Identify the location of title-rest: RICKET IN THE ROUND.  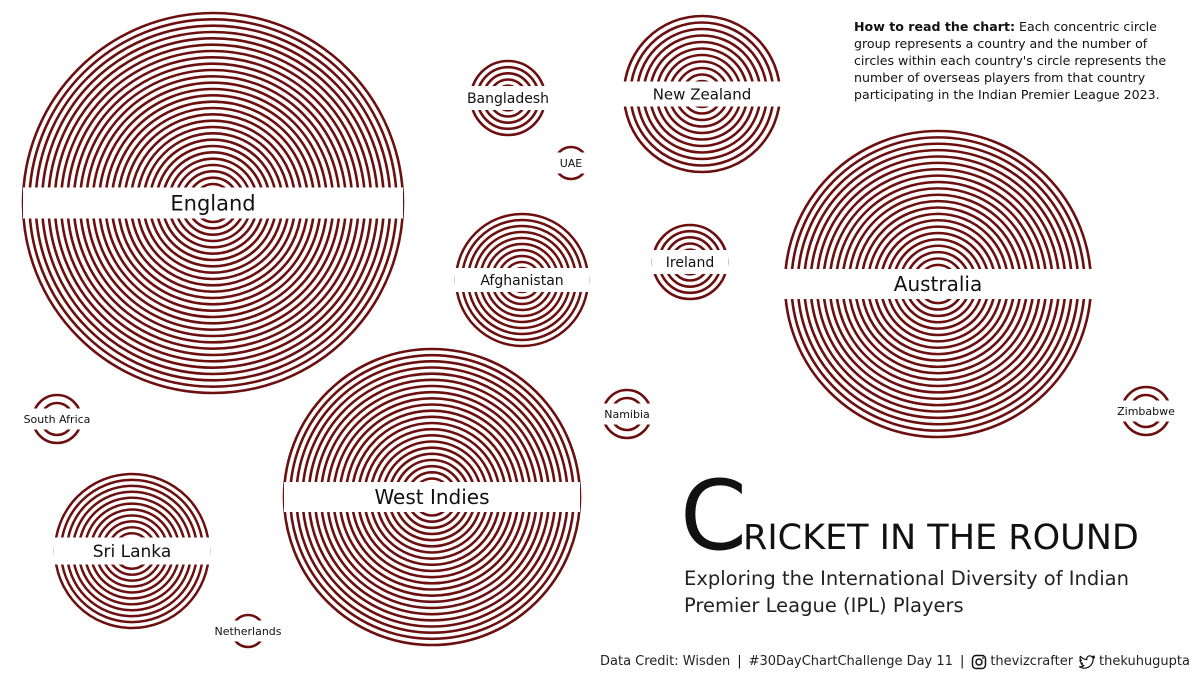
(941, 538).